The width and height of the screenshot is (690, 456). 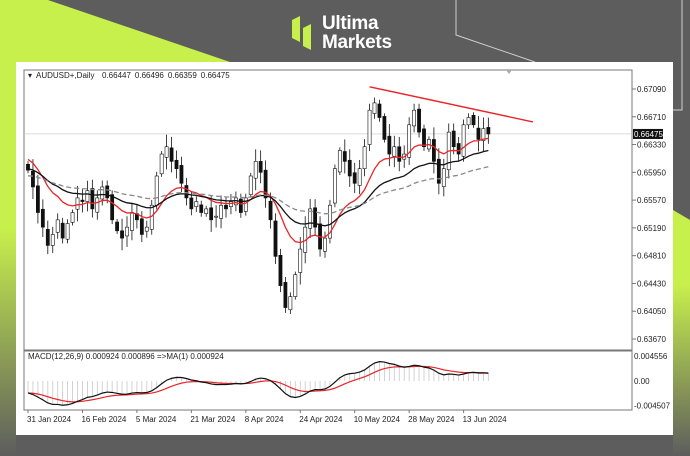 I want to click on resistance-trendline, so click(x=451, y=104).